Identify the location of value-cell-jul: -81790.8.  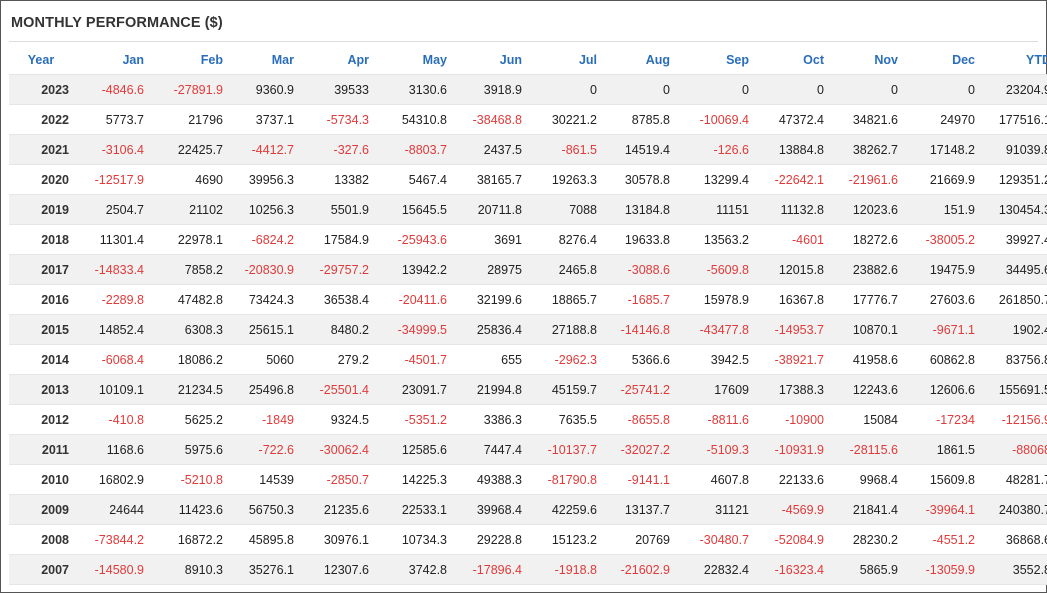
(567, 479).